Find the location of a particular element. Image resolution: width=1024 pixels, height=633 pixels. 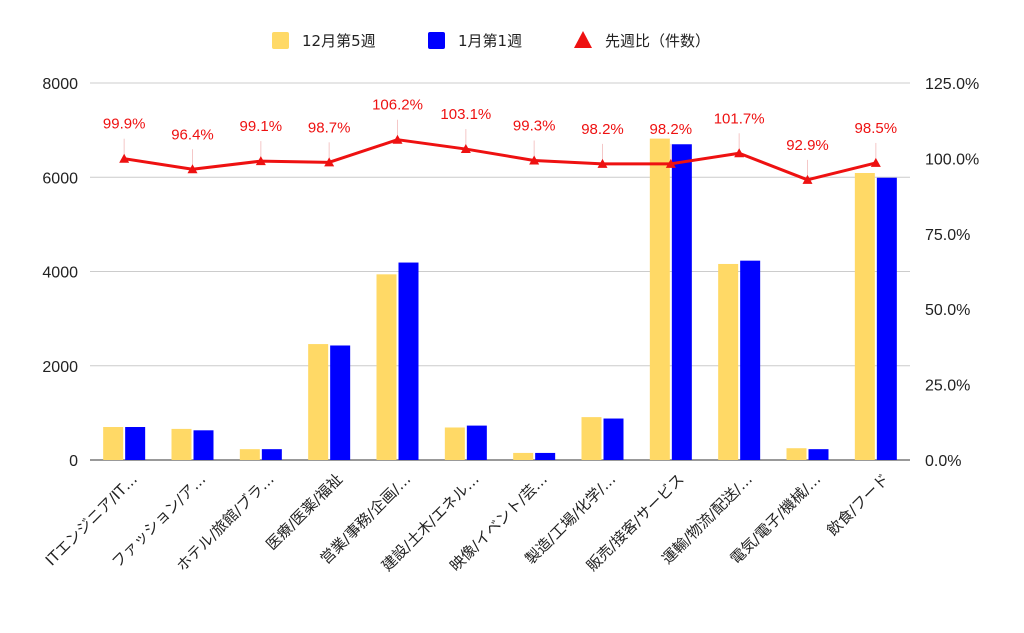

legend: 12月第5週 1月第1週 先週比（件数） is located at coordinates (491, 40).